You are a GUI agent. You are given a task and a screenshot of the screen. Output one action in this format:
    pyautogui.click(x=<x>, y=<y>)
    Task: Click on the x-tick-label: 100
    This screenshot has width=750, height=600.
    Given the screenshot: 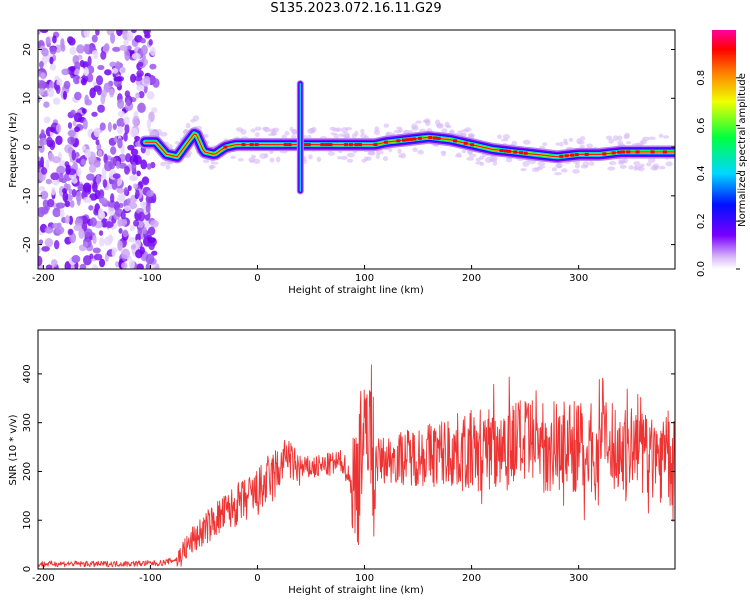 What is the action you would take?
    pyautogui.click(x=364, y=278)
    